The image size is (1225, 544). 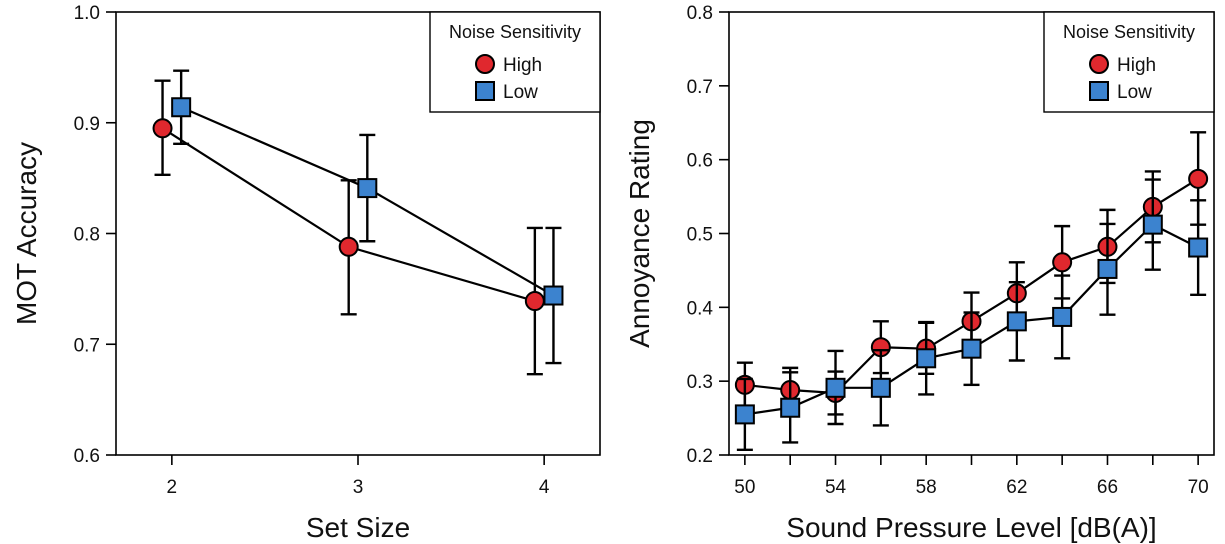 What do you see at coordinates (836, 487) in the screenshot?
I see `x-tick-label: 54` at bounding box center [836, 487].